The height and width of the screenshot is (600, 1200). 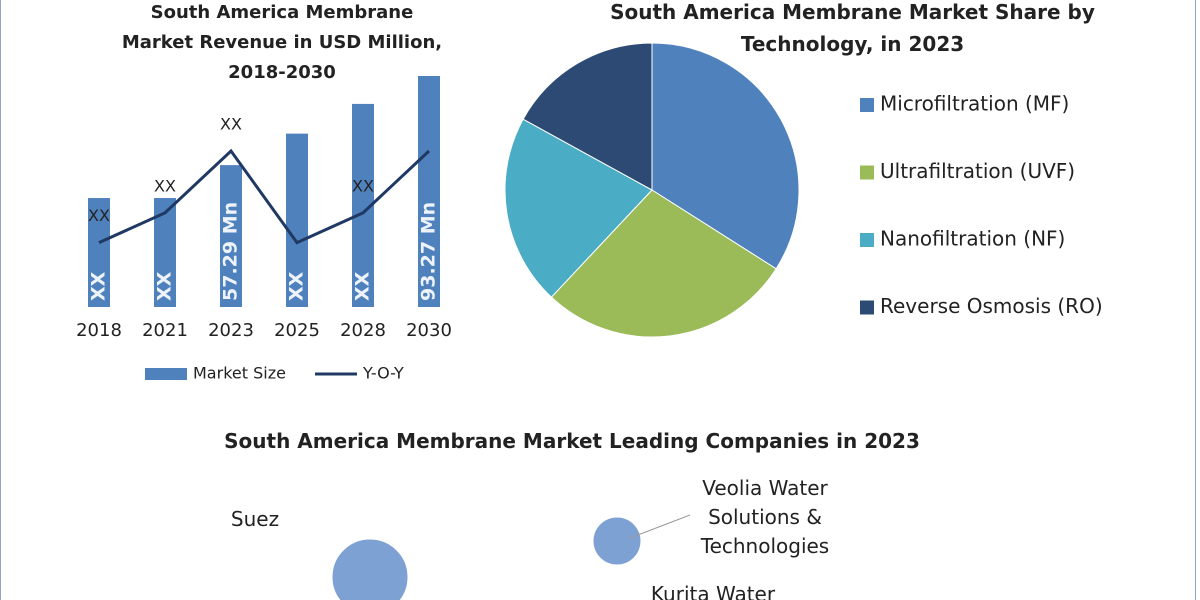 What do you see at coordinates (765, 517) in the screenshot?
I see `bubble-label: Veolia Water Solutions & Technologies` at bounding box center [765, 517].